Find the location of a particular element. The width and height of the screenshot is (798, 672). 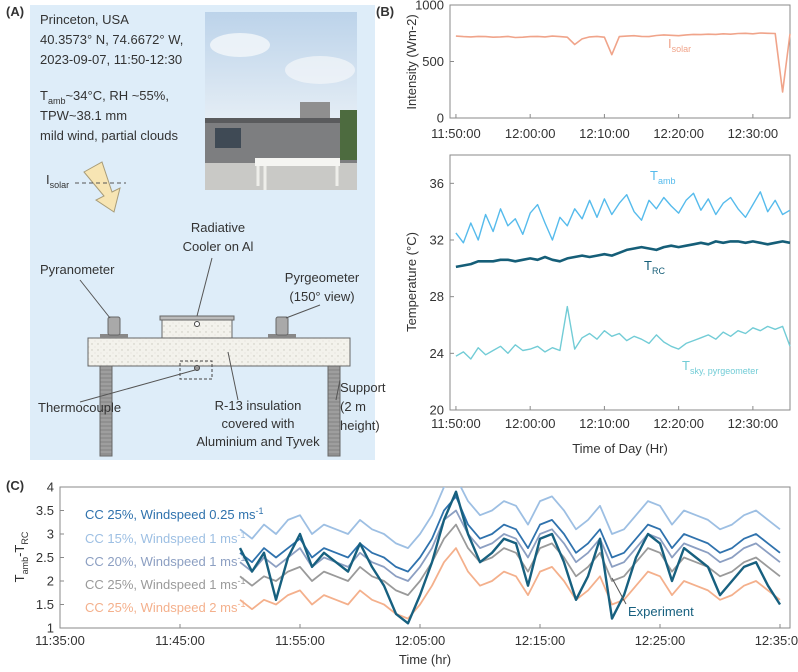

series-label: CC 20%, Windspeed 1 ms-1 is located at coordinates (165, 561).